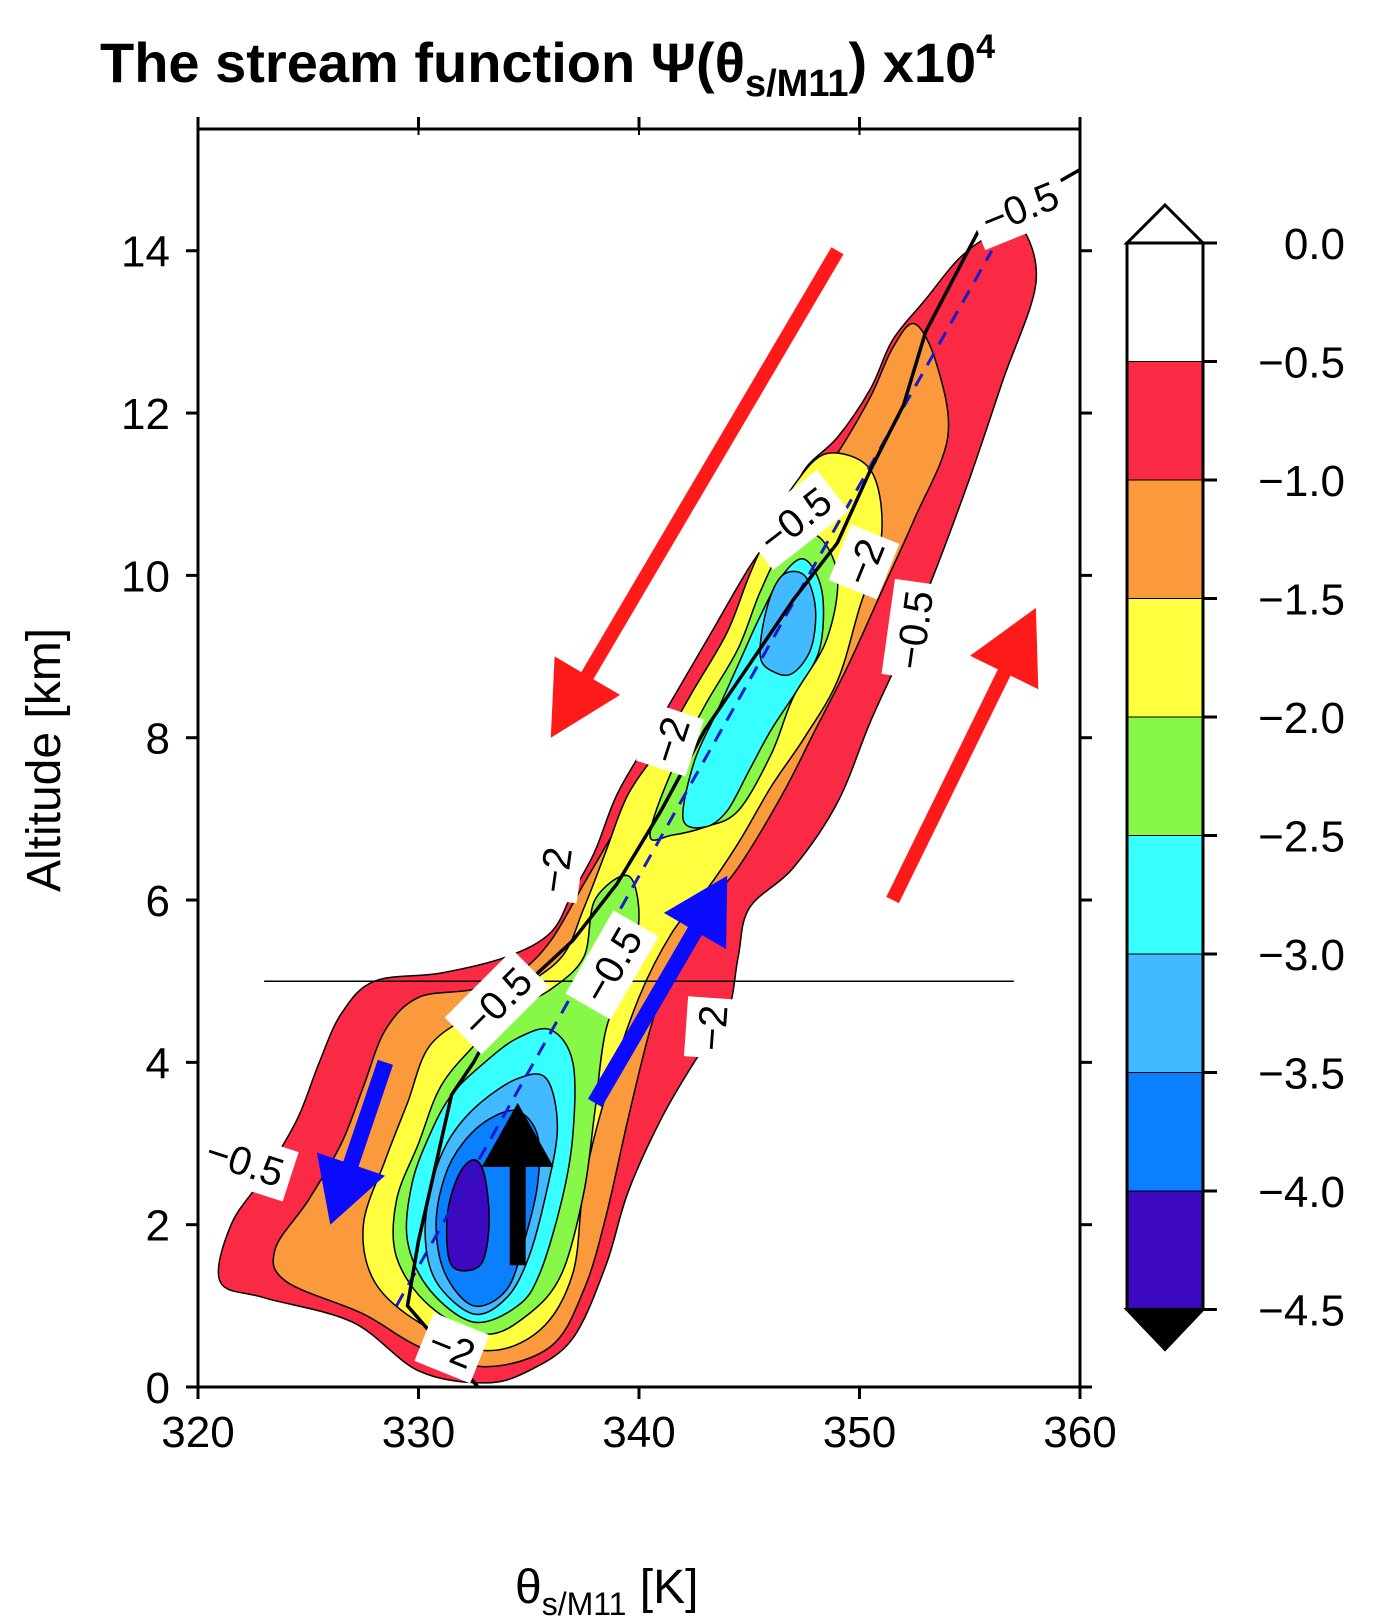  Describe the element at coordinates (1301, 1074) in the screenshot. I see `colorbar-label: −3.5` at that location.